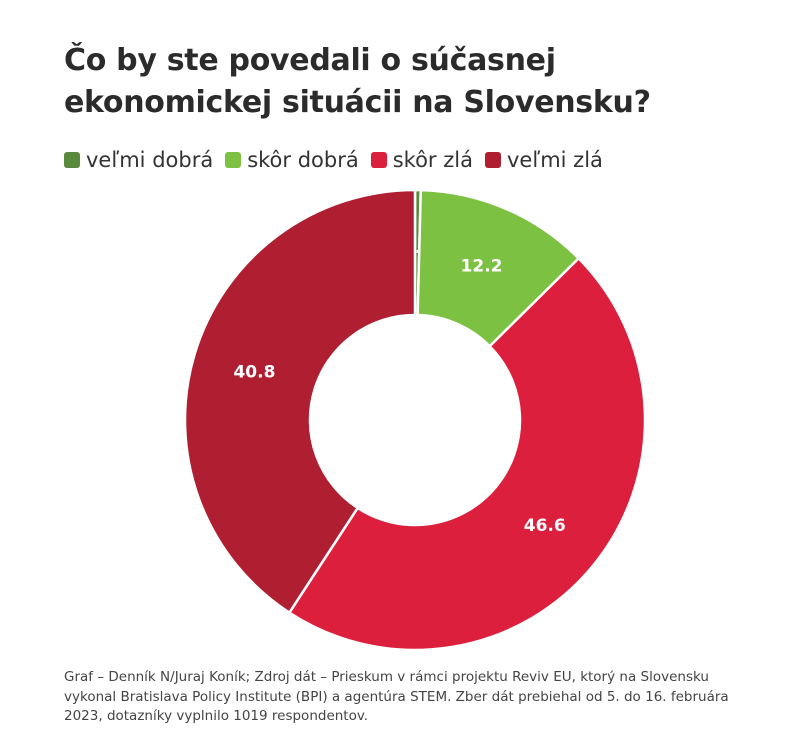 The height and width of the screenshot is (752, 800). I want to click on legend-item-velmi-zla: veľmi zlá, so click(543, 160).